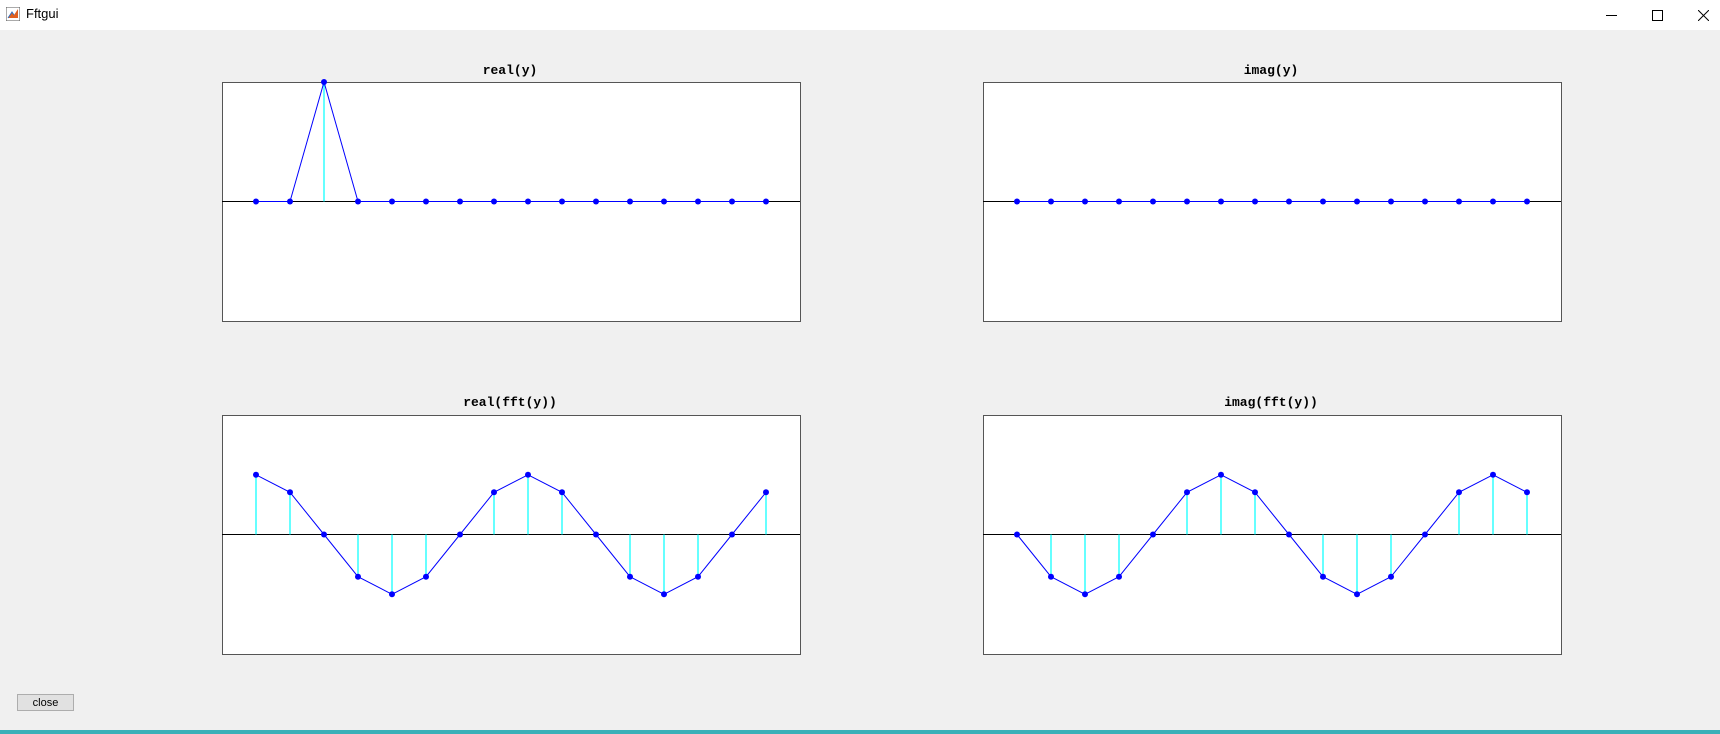 The width and height of the screenshot is (1720, 734). What do you see at coordinates (1272, 534) in the screenshot?
I see `series-line-imag-fft` at bounding box center [1272, 534].